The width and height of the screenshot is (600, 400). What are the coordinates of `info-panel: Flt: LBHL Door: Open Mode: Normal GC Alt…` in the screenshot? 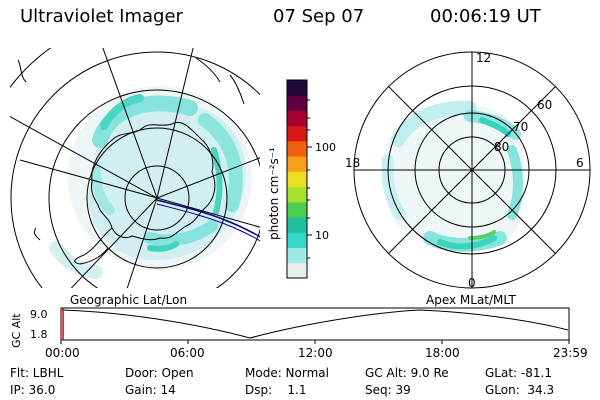 It's located at (282, 381).